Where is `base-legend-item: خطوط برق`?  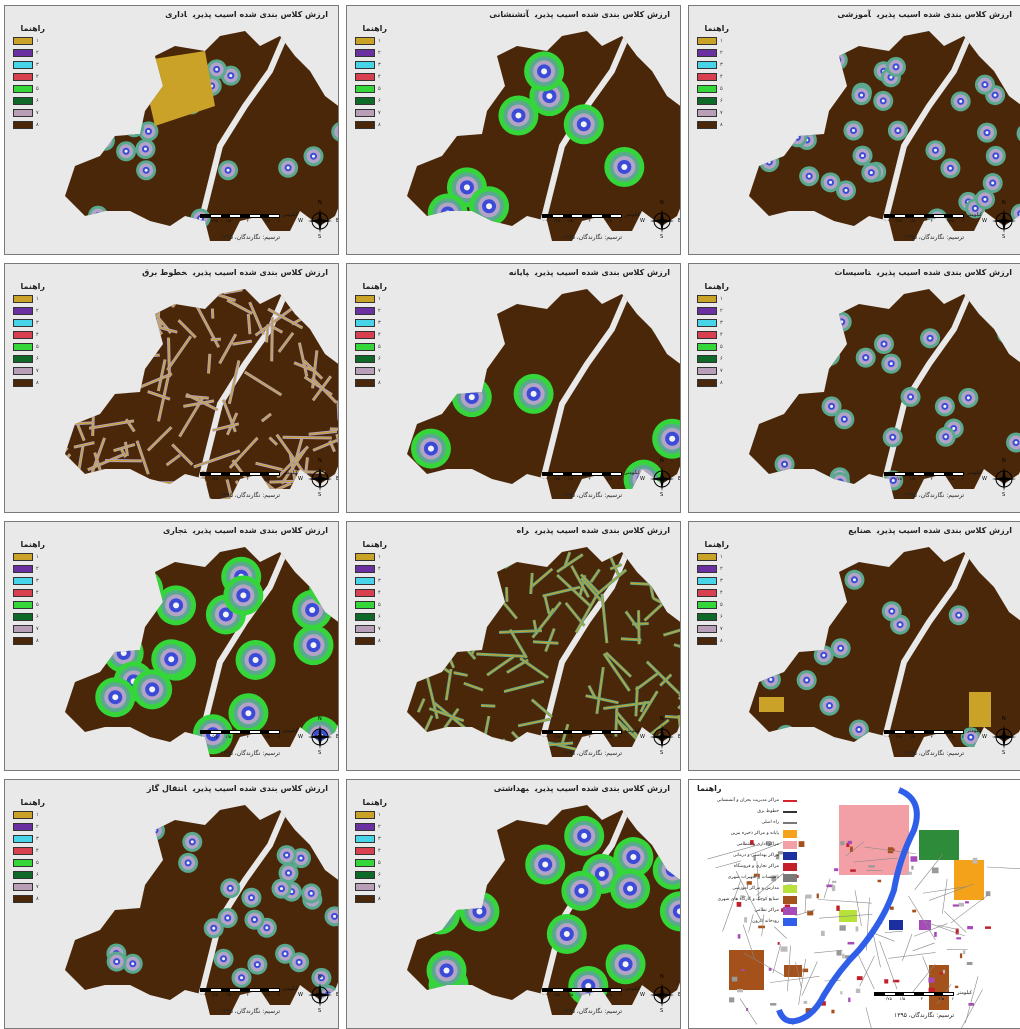
base-legend-item: خطوط برق is located at coordinates (747, 811).